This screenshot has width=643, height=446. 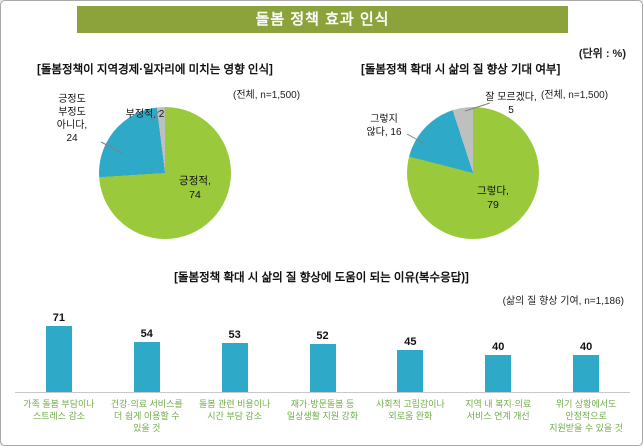 What do you see at coordinates (586, 416) in the screenshot?
I see `bar-category-label: 위기 상황에서도 안정적으로 지원받을 수 있을 것` at bounding box center [586, 416].